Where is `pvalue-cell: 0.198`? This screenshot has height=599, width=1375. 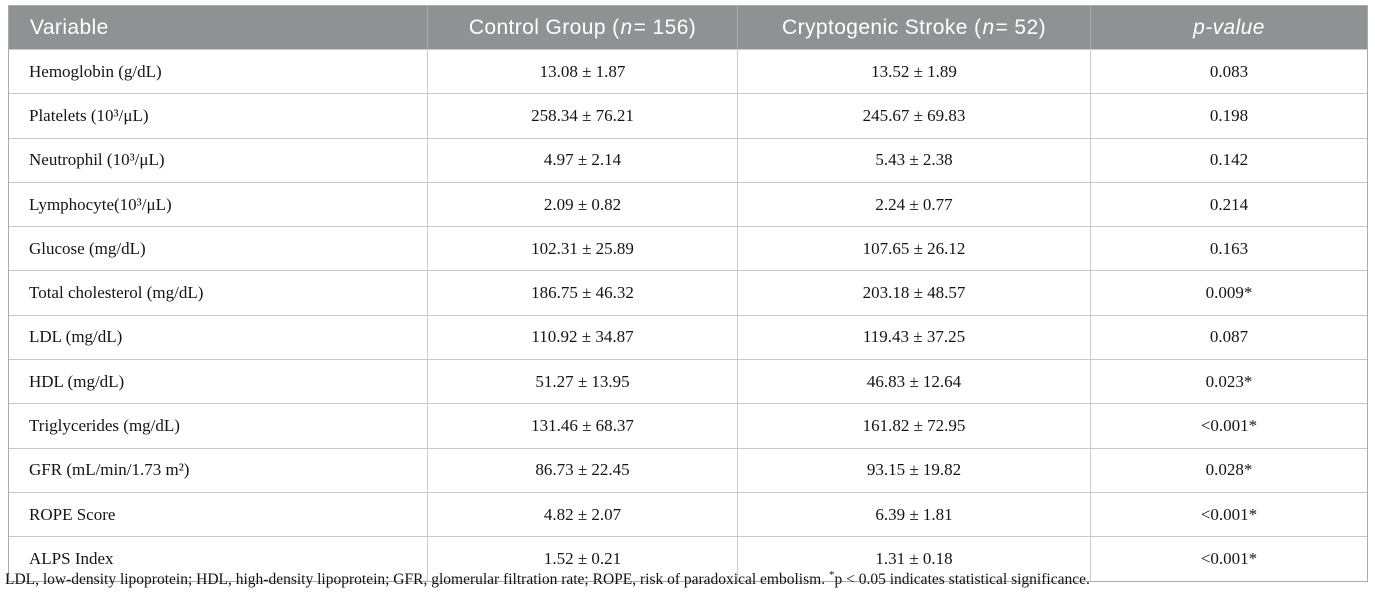
pvalue-cell: 0.198 is located at coordinates (1228, 116).